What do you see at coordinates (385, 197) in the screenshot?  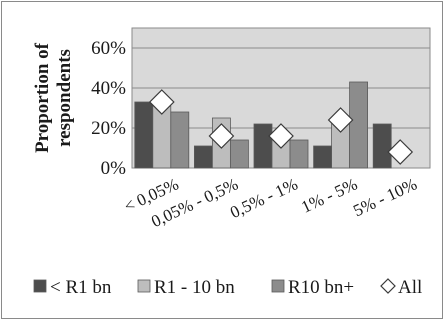 I see `x-category-label: 5% - 10%` at bounding box center [385, 197].